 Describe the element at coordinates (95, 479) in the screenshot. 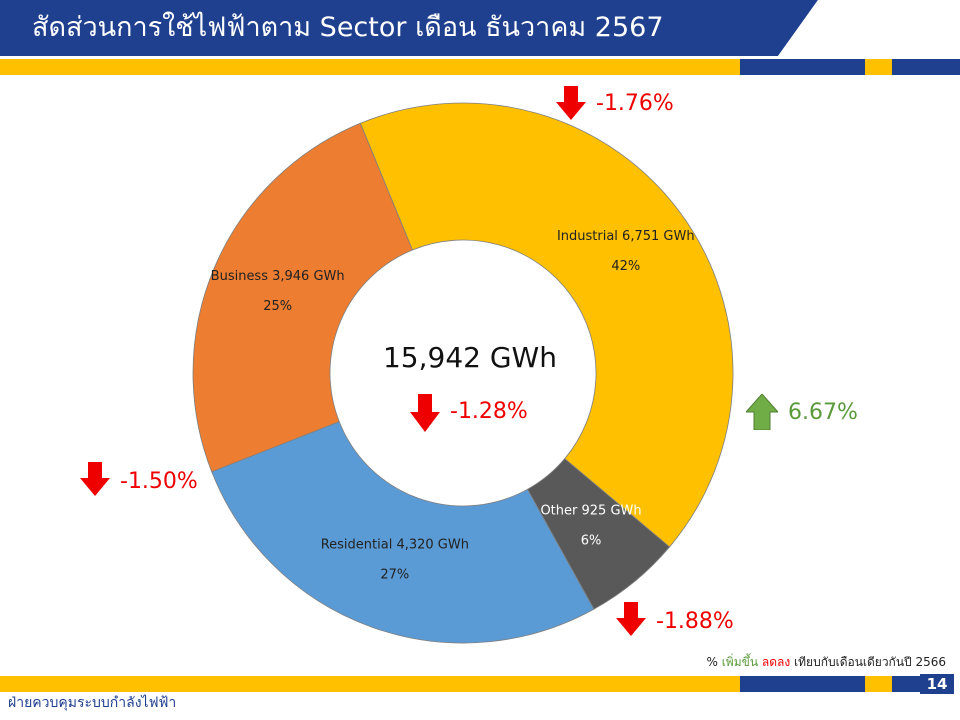

I see `business-down-arrow-icon` at that location.